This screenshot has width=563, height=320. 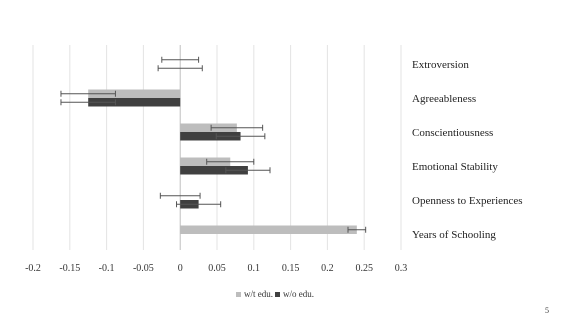 I want to click on x-tick-label: -0.1, so click(x=107, y=268).